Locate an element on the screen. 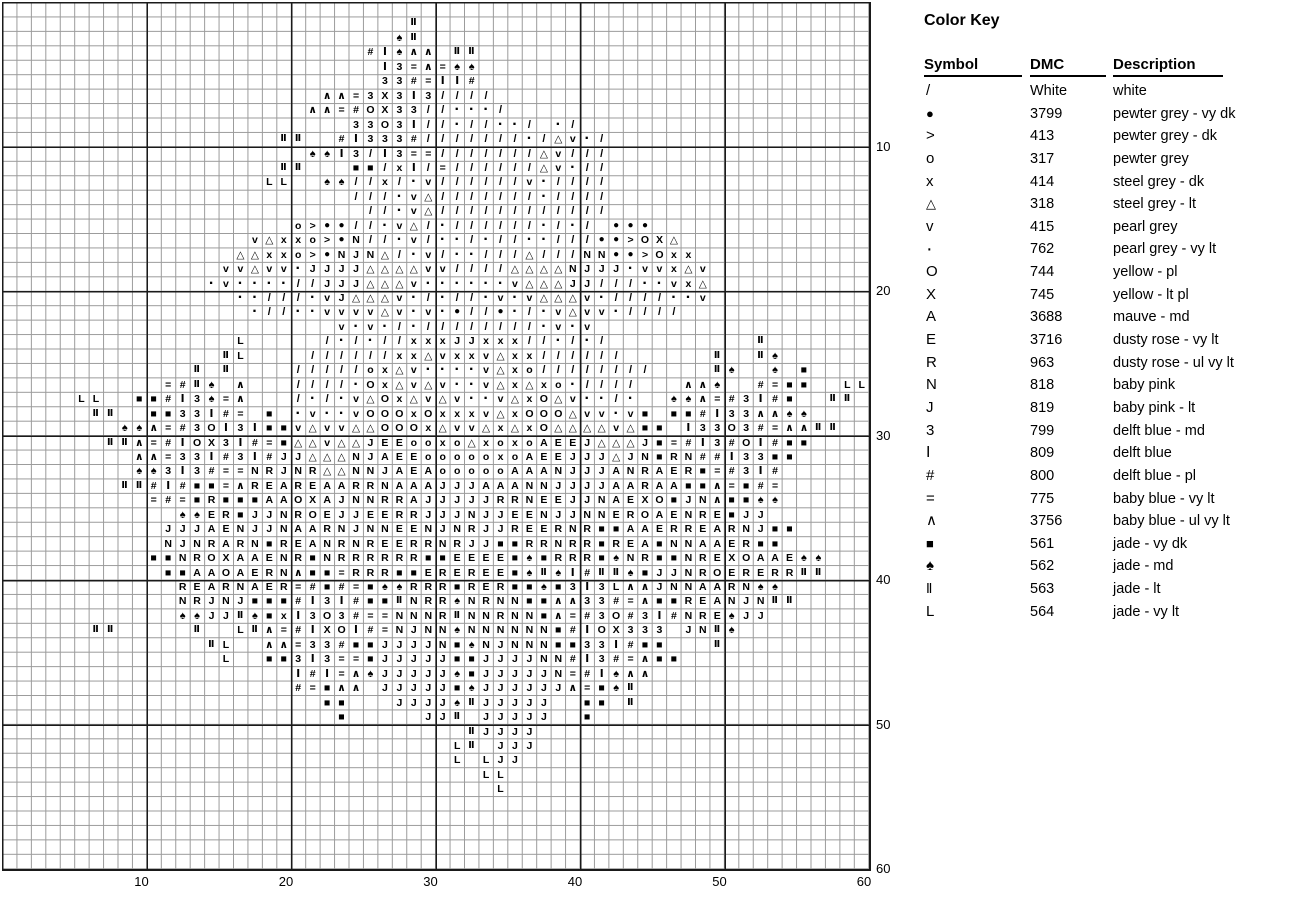 This screenshot has height=908, width=1301. key-symbol: = is located at coordinates (930, 498).